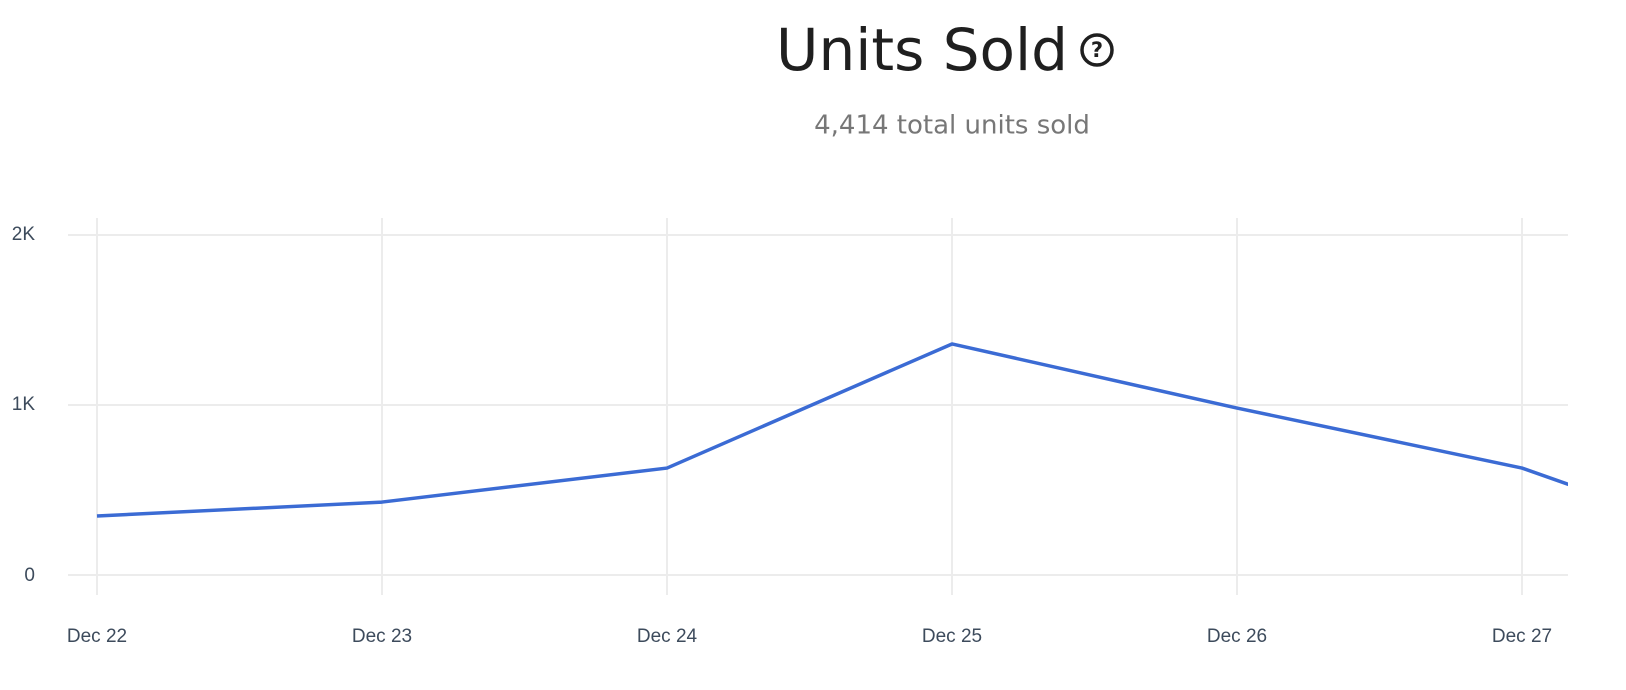 This screenshot has height=690, width=1626. I want to click on chart-title: Units Sold, so click(922, 50).